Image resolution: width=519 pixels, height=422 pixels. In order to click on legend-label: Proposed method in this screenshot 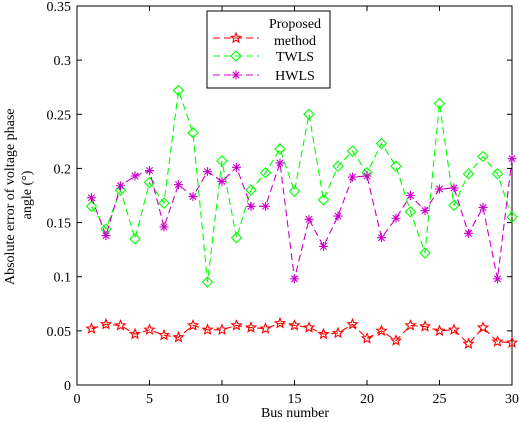, I will do `click(295, 33)`.